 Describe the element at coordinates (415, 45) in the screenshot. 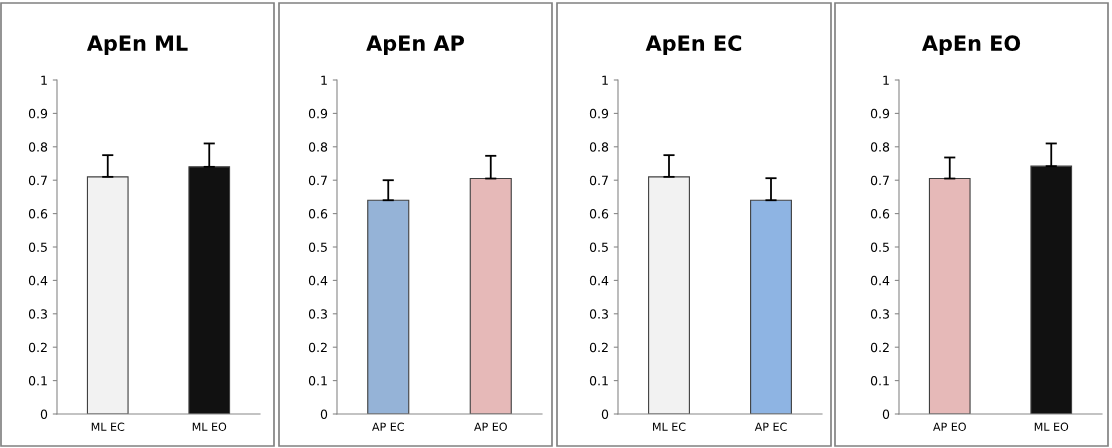

I see `chart-title: ApEn AP` at that location.